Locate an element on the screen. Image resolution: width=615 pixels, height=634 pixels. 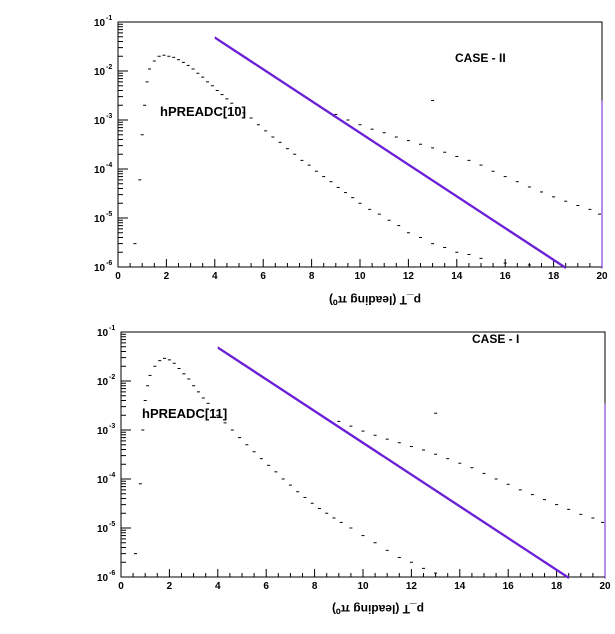
y-tick-exponent: -3 is located at coordinates (112, 426).